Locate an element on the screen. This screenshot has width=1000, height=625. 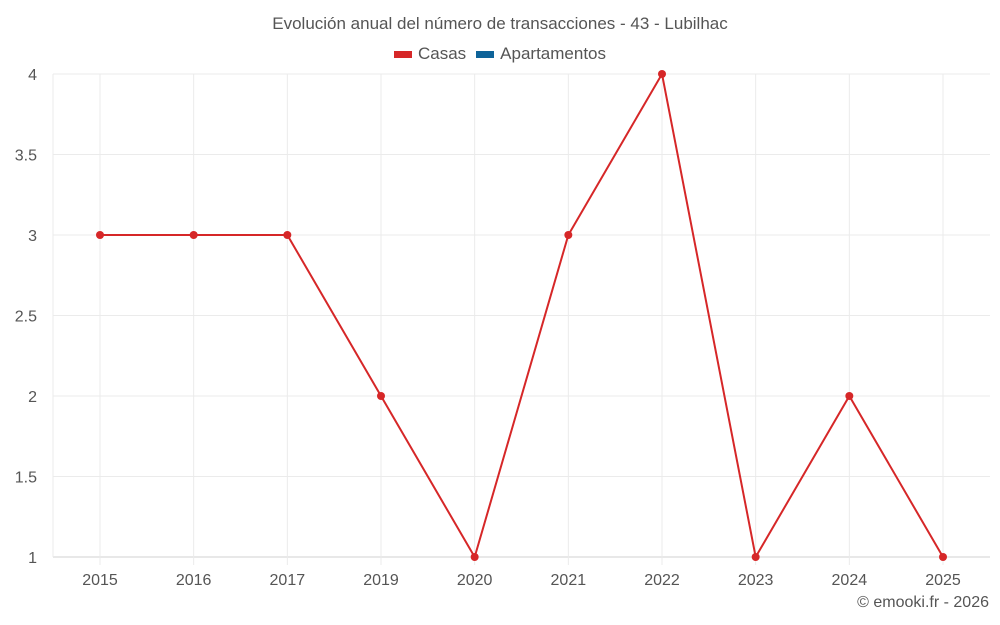
legend-item-apartamentos: Apartamentos is located at coordinates (541, 54).